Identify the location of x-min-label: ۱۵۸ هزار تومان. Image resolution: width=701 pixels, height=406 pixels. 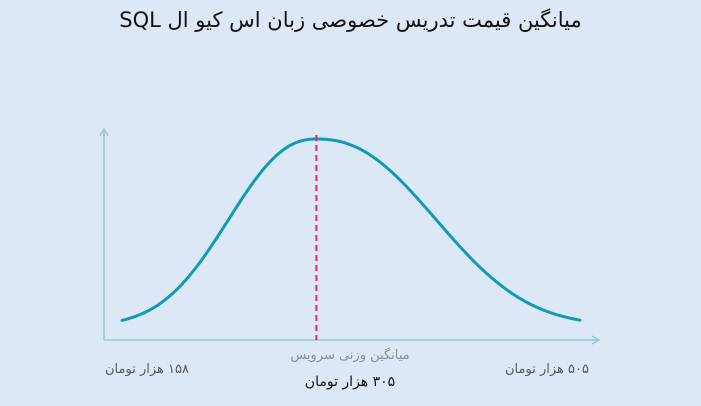
(147, 369).